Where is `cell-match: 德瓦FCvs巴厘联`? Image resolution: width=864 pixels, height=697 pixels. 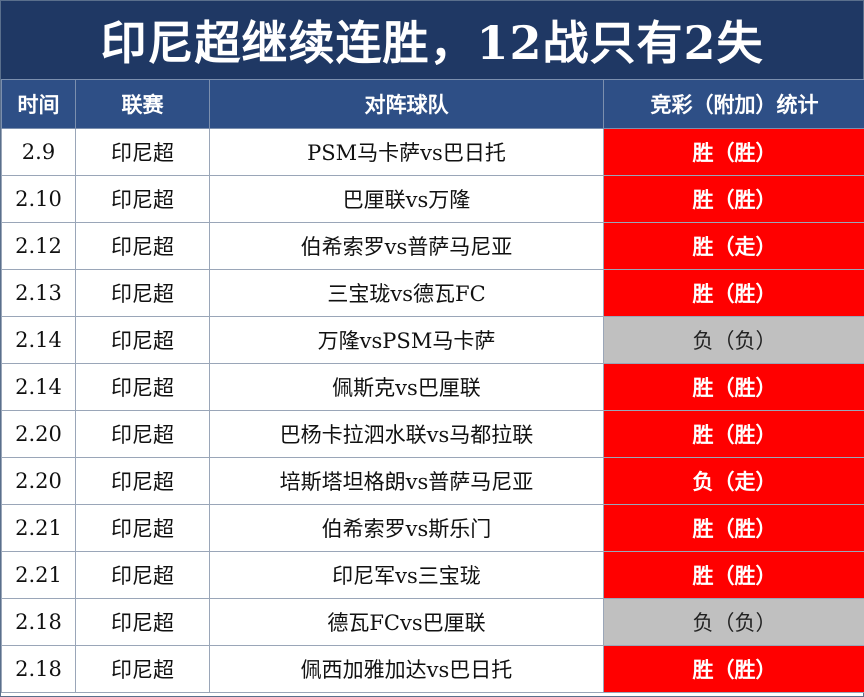
cell-match: 德瓦FCvs巴厘联 is located at coordinates (406, 622).